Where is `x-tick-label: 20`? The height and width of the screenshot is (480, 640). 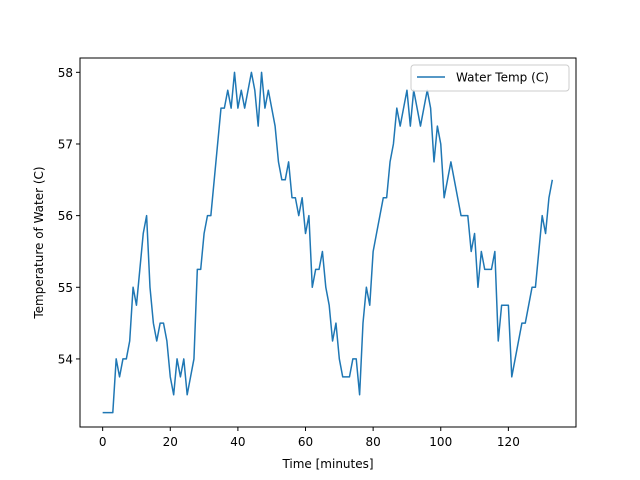
x-tick-label: 20 is located at coordinates (170, 442).